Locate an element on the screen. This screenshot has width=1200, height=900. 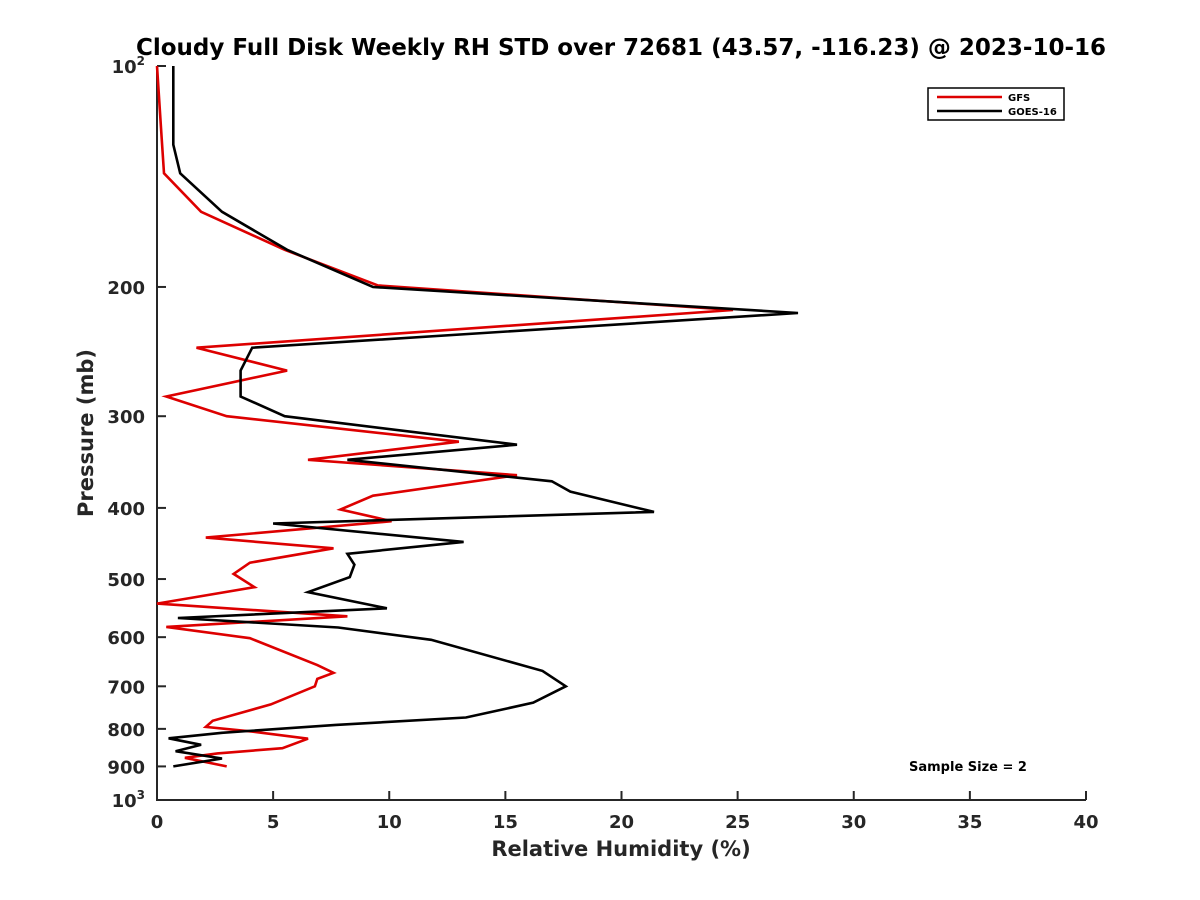
sample-size-annotation: Sample Size = 2 is located at coordinates (968, 767).